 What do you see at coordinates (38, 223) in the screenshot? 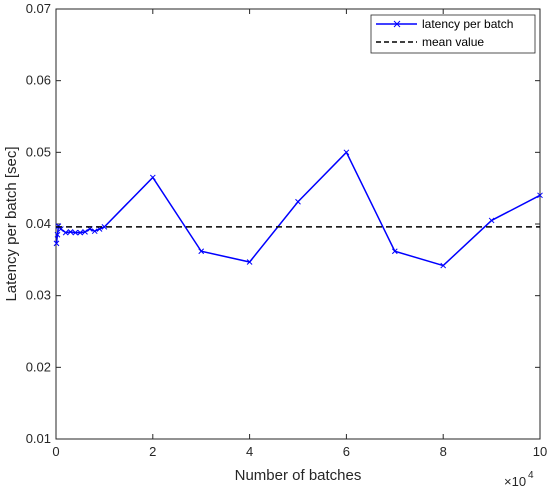
I see `y-tick-label: 0.04` at bounding box center [38, 223].